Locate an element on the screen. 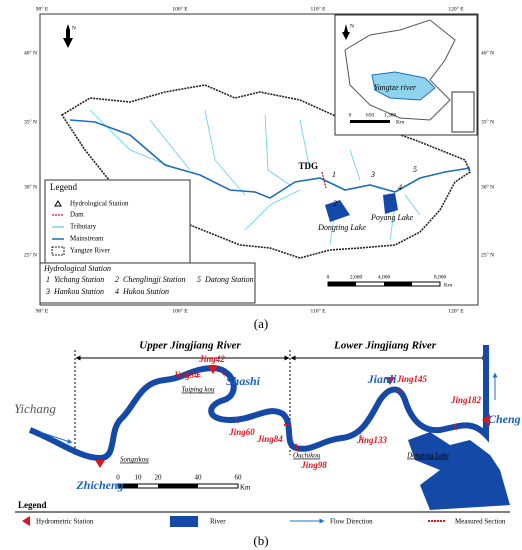 The width and height of the screenshot is (522, 550). legend-item: Hydrological Station is located at coordinates (99, 204).